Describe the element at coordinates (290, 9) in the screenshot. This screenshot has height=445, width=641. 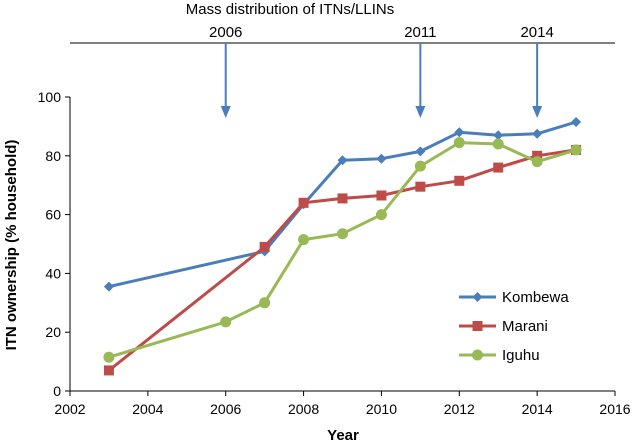
I see `chart-title: Mass distribution of ITNs/LLINs` at that location.